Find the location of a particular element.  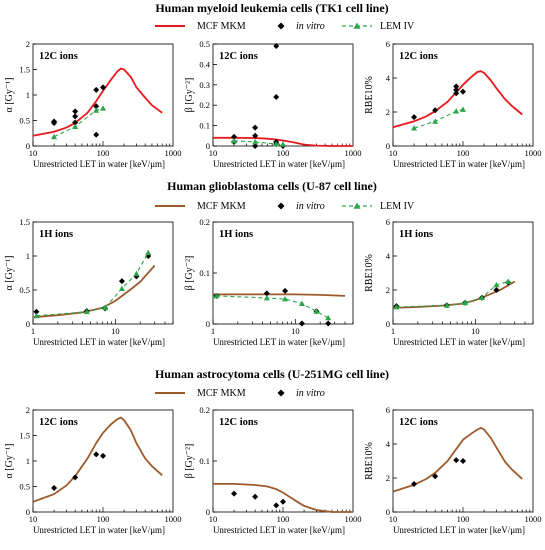

legend-label-lem: LEM IV is located at coordinates (397, 26).